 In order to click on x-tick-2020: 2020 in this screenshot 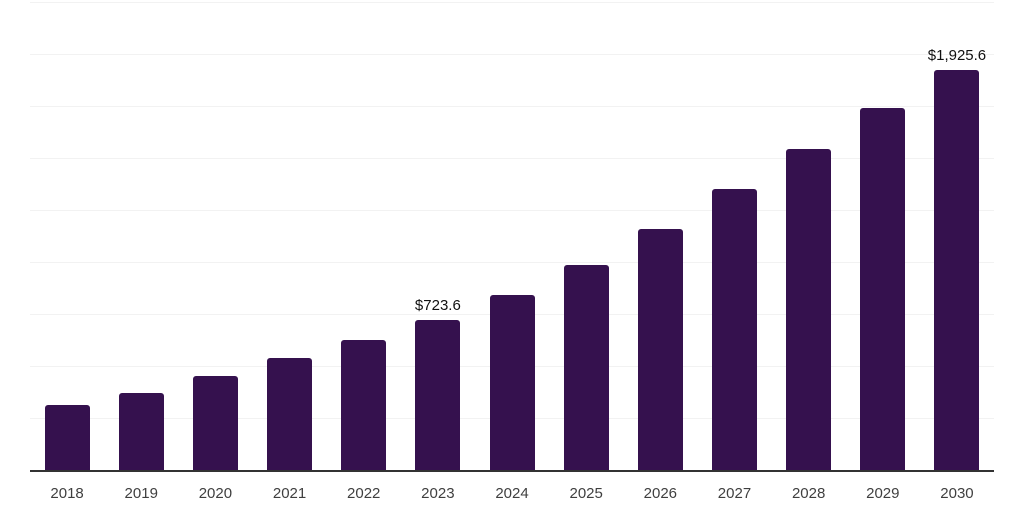, I will do `click(215, 493)`.